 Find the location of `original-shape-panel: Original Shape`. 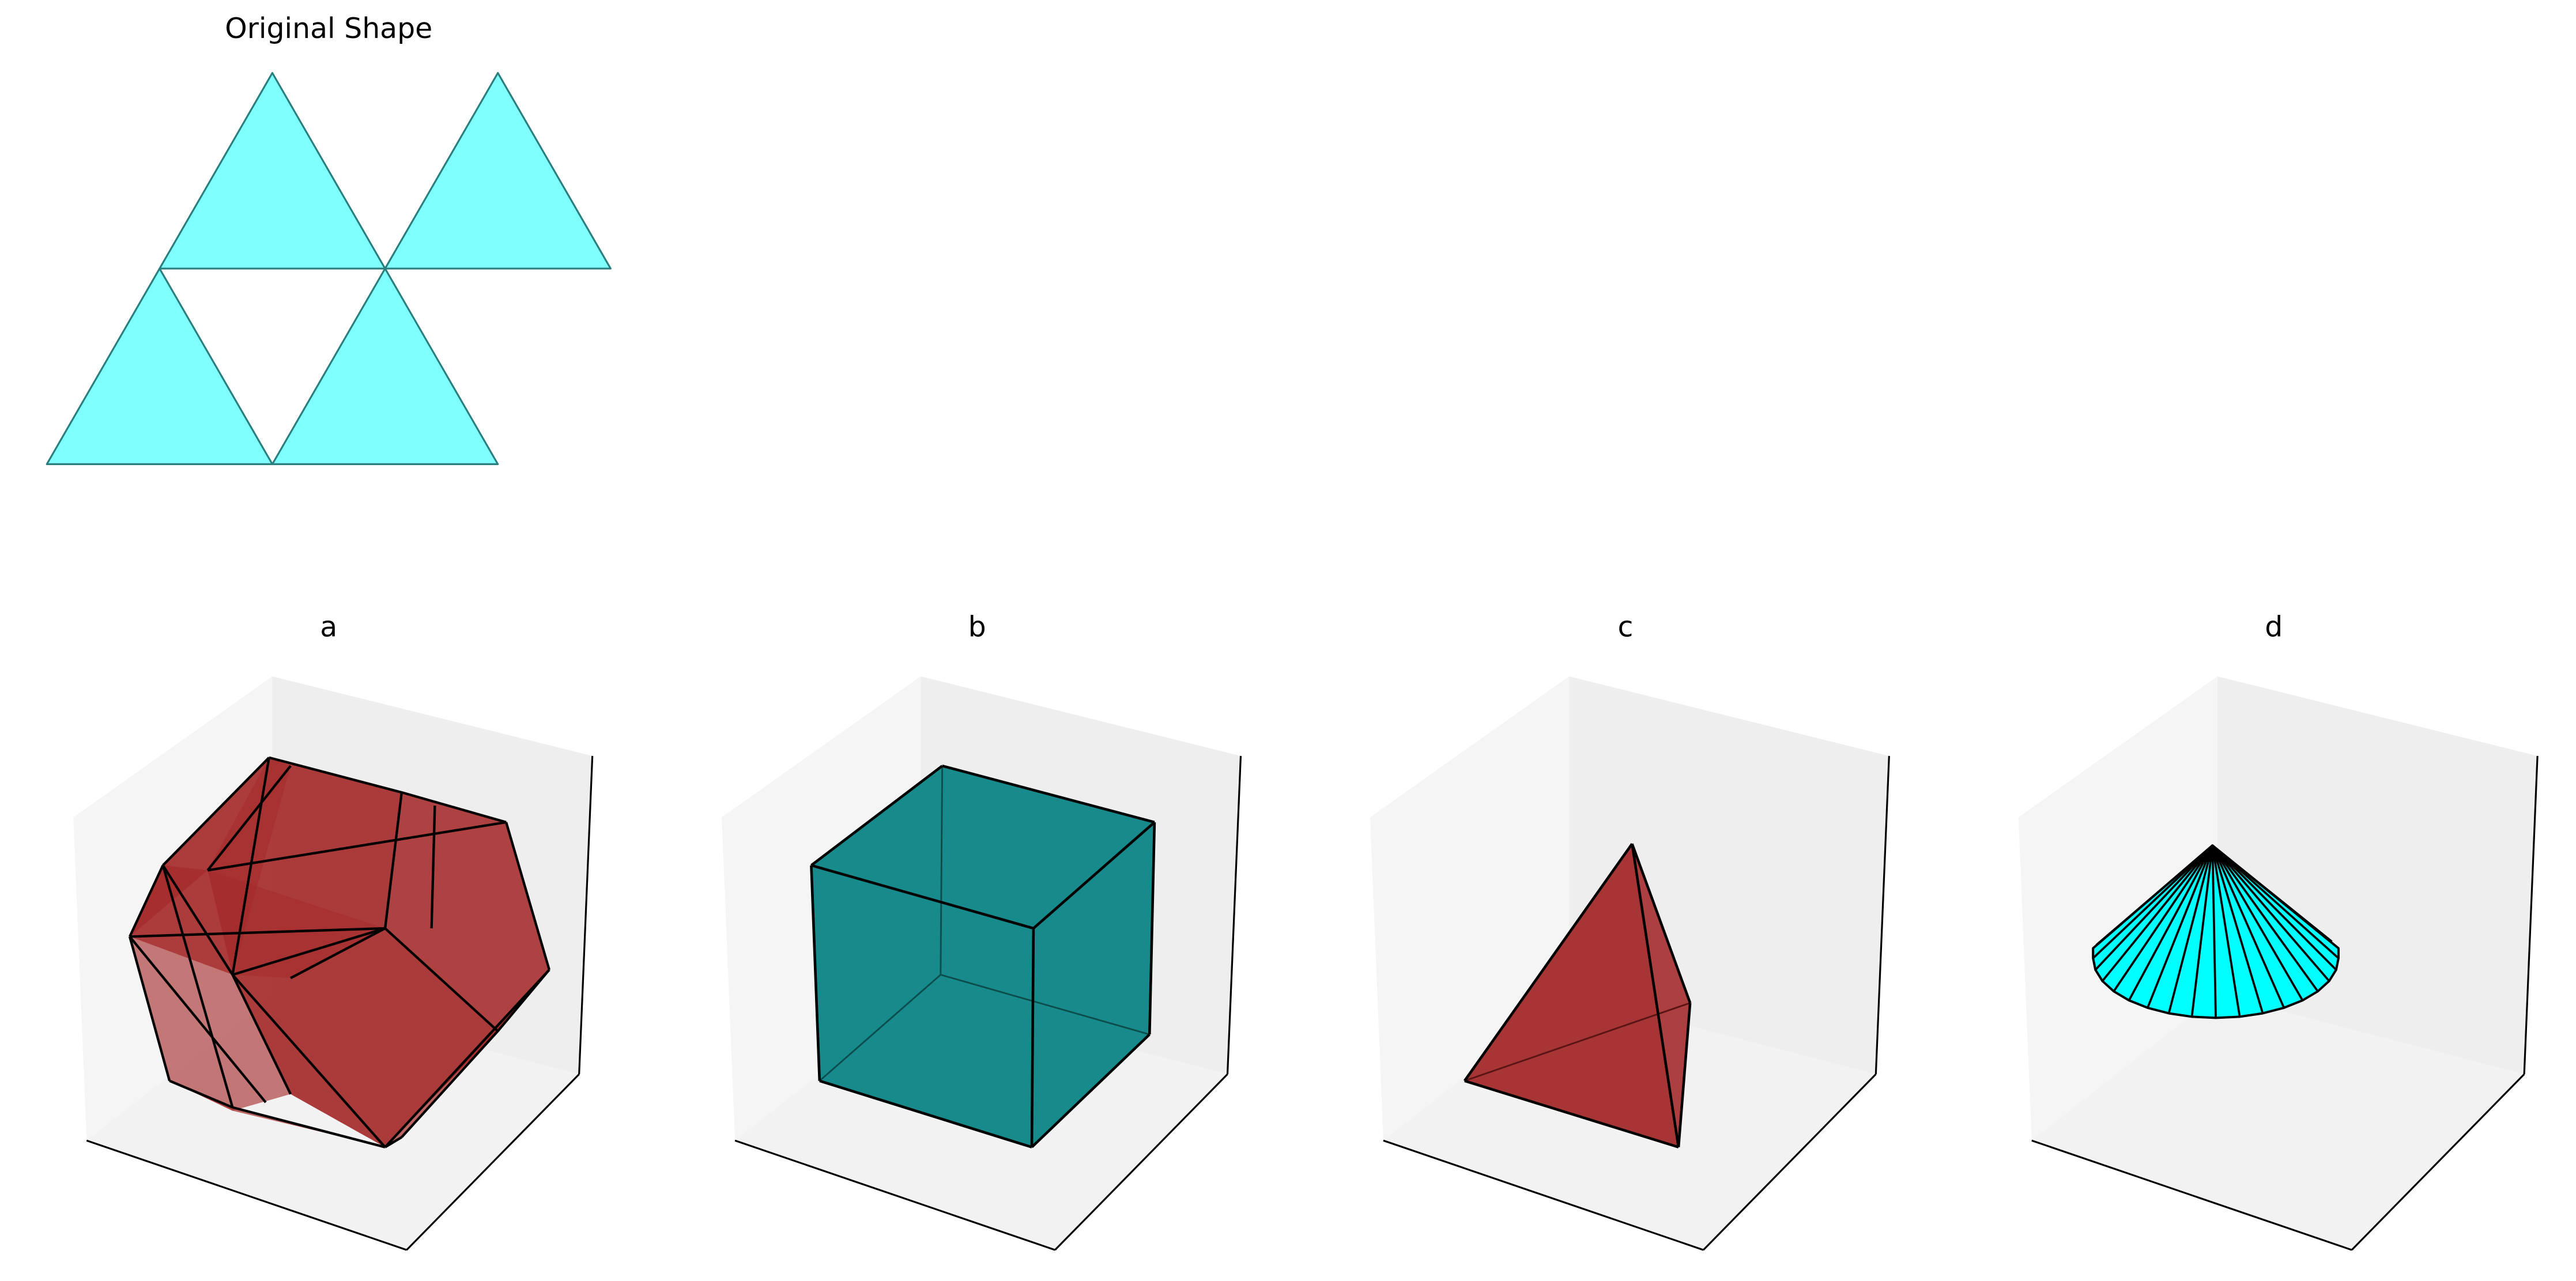

original-shape-panel: Original Shape is located at coordinates (329, 239).